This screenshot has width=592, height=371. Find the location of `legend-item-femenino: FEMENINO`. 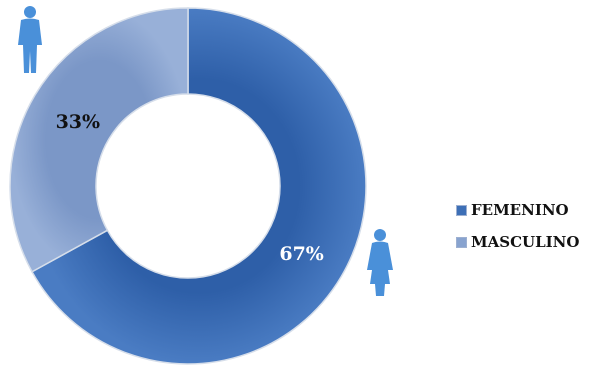

legend-item-femenino: FEMENINO is located at coordinates (517, 210).